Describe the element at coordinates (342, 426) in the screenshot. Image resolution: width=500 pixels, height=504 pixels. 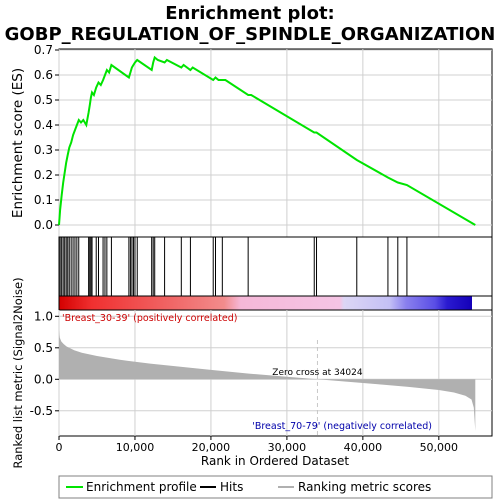
I see `negative-correlation-label: 'Breast_70-79' (negatively correlated)` at that location.